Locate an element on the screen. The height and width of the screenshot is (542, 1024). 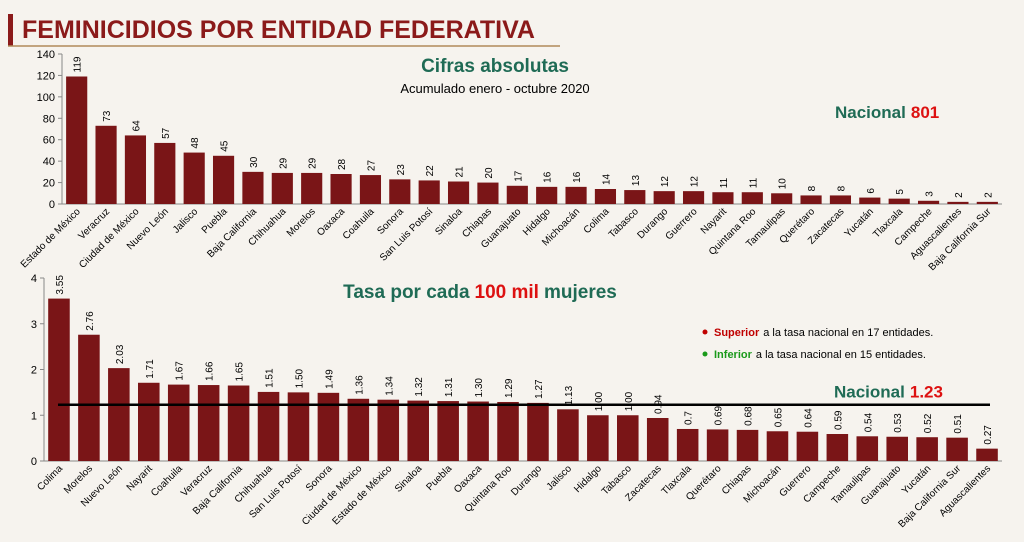
value-label: 0.68 is located at coordinates (749, 416).